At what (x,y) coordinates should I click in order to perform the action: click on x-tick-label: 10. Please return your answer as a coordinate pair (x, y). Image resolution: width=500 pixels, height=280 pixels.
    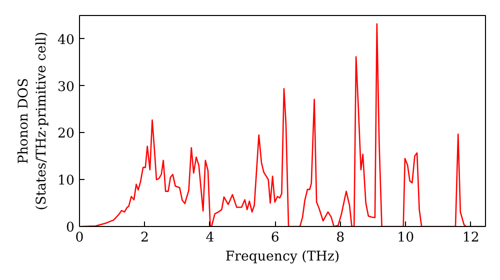
    Looking at the image, I should click on (405, 238).